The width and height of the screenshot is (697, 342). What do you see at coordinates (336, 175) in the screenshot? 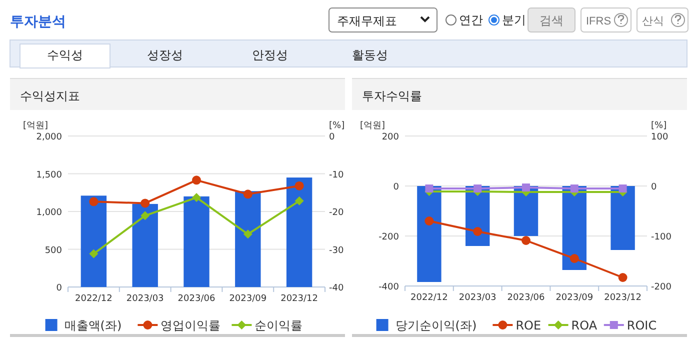
I see `y2-tick-label: -10` at bounding box center [336, 175].